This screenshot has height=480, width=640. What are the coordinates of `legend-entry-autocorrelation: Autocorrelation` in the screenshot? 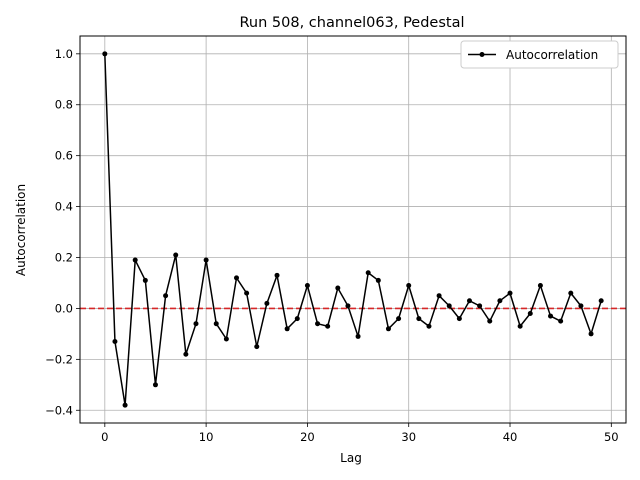 It's located at (552, 55).